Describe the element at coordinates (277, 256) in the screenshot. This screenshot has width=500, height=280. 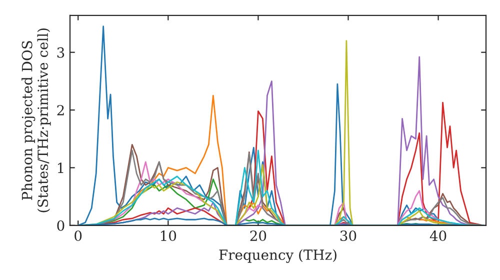
I see `x-axis-title: Frequency (THz)` at that location.